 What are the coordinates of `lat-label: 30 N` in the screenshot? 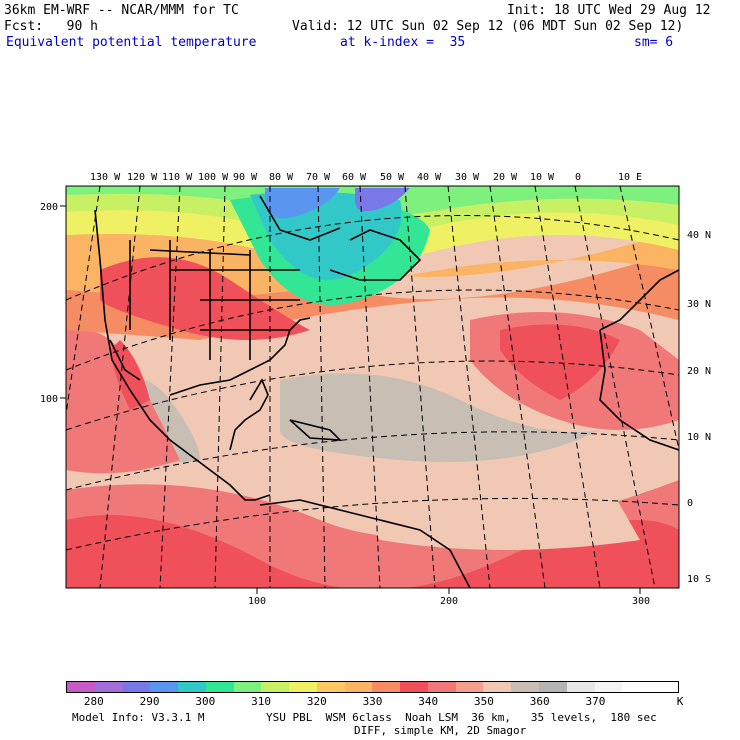 It's located at (699, 304).